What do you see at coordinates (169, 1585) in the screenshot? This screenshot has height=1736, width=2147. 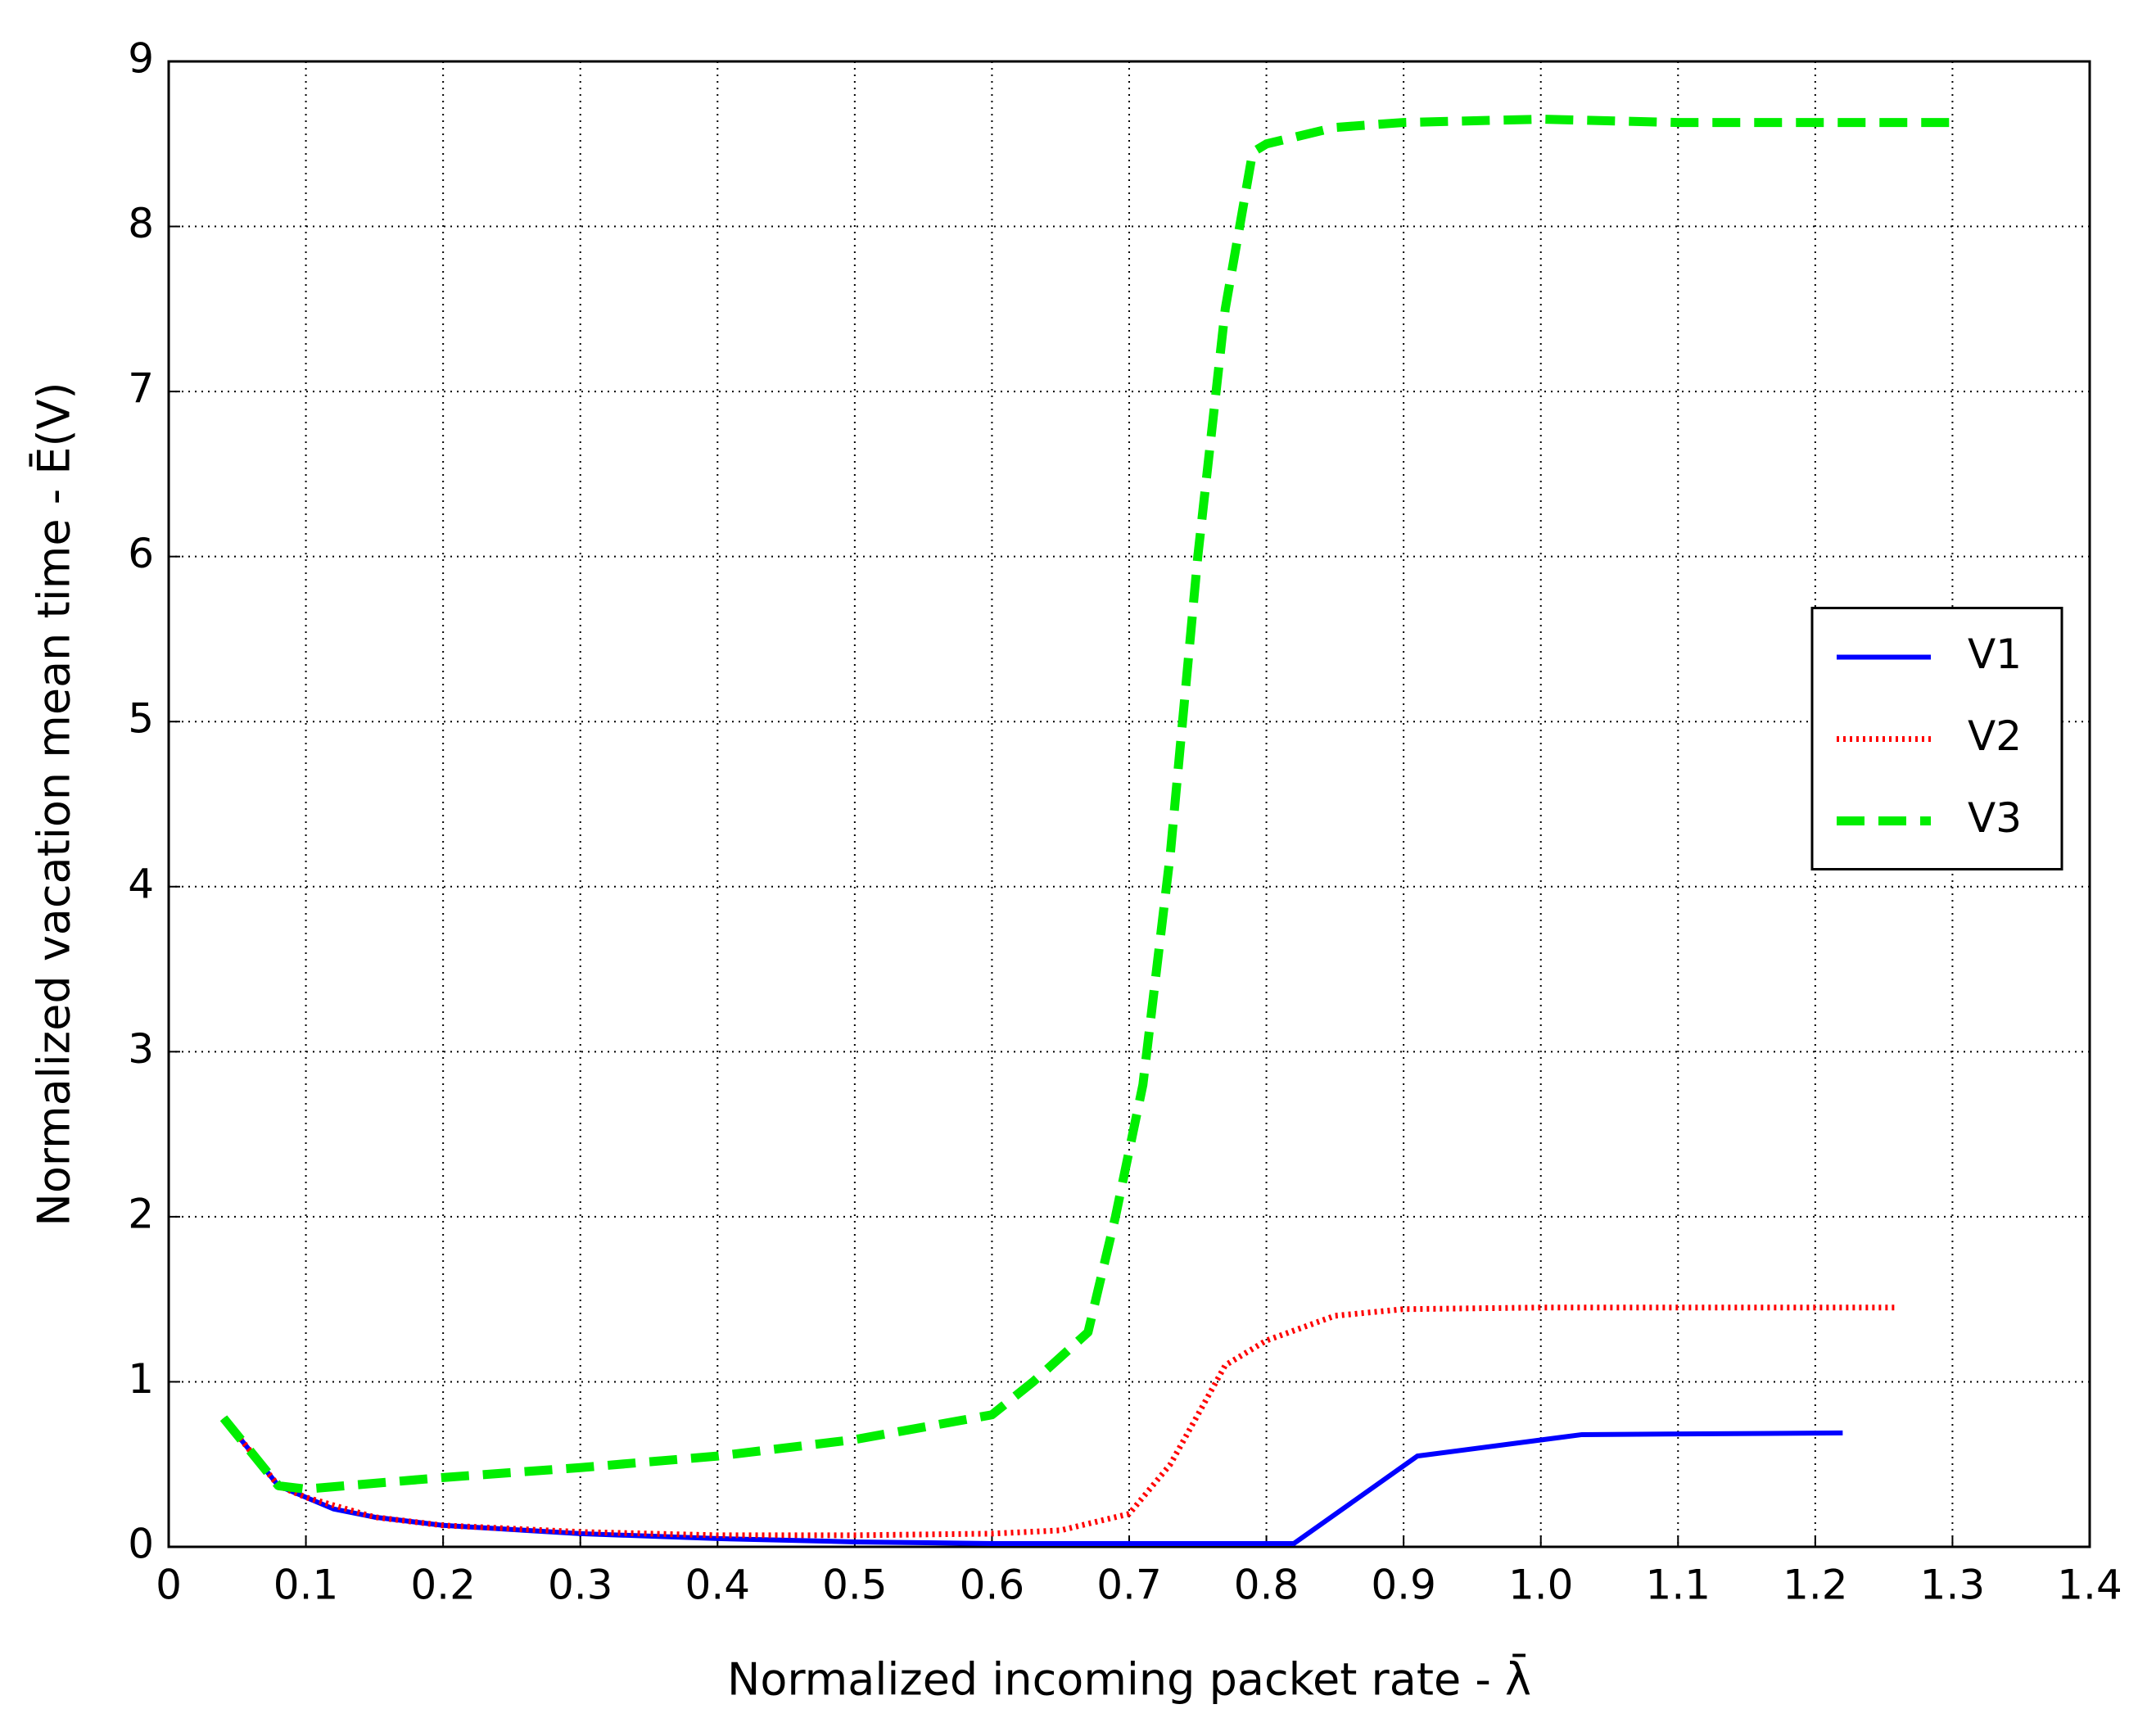 I see `x-tick-label: 0` at bounding box center [169, 1585].